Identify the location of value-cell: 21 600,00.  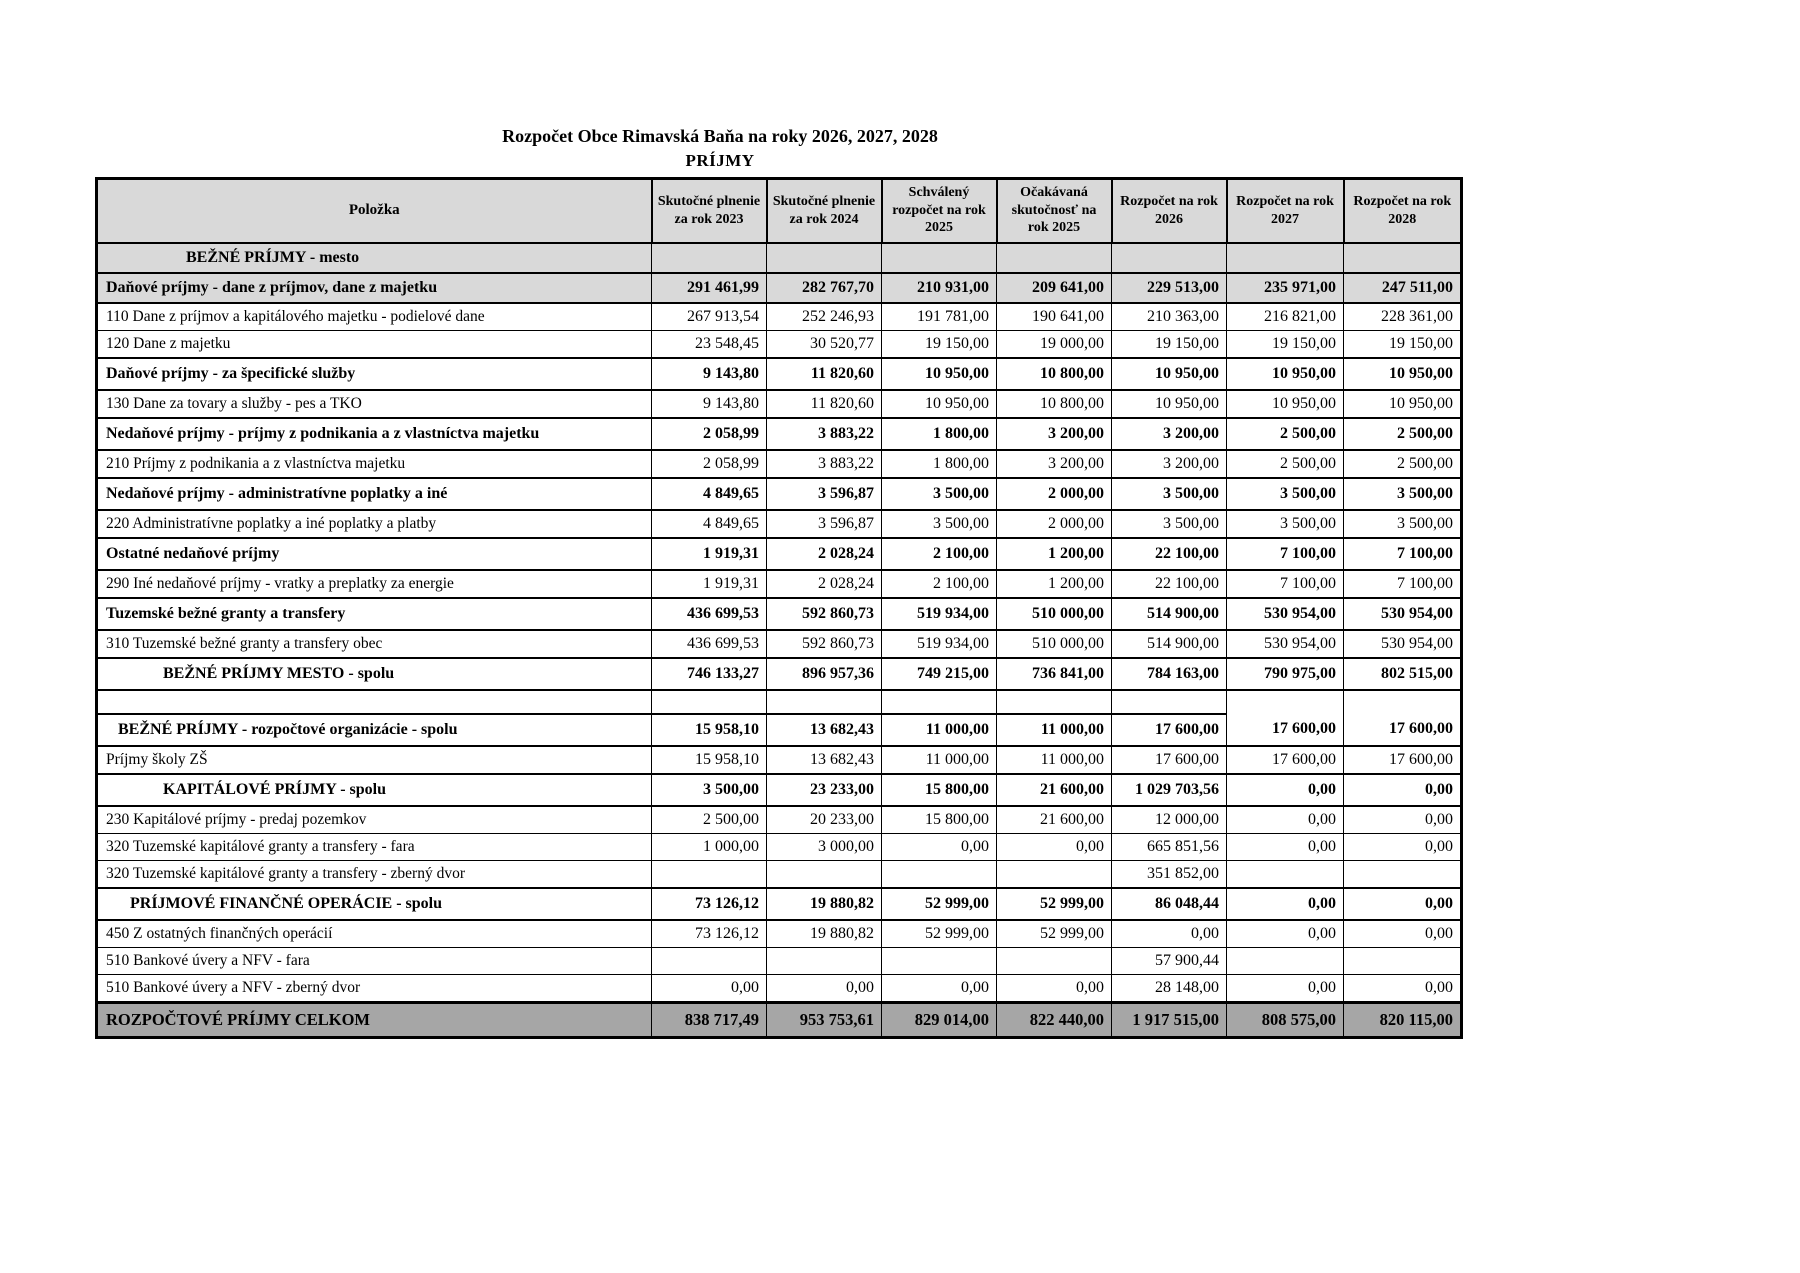
(1054, 819).